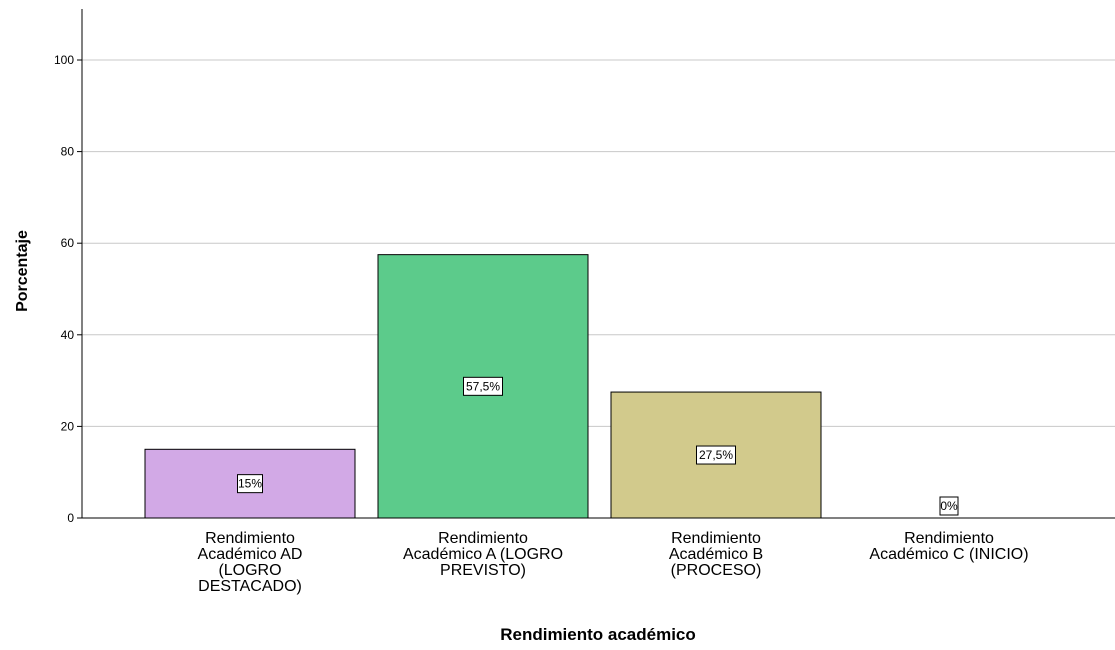  I want to click on data-label: 0%, so click(949, 506).